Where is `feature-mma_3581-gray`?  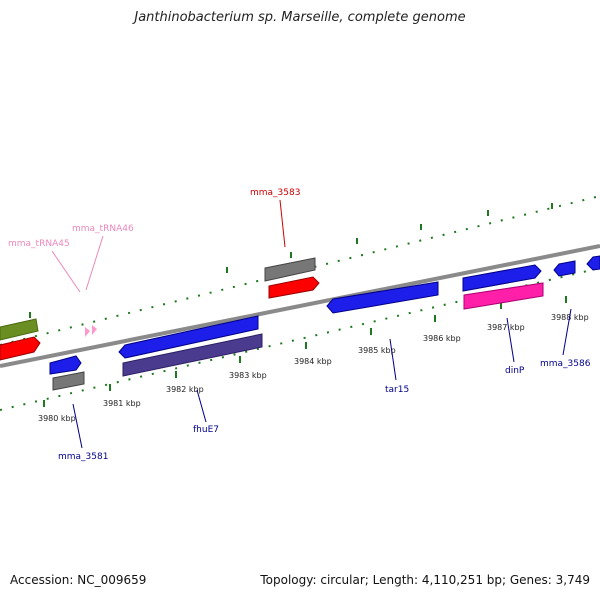 feature-mma_3581-gray is located at coordinates (68, 381).